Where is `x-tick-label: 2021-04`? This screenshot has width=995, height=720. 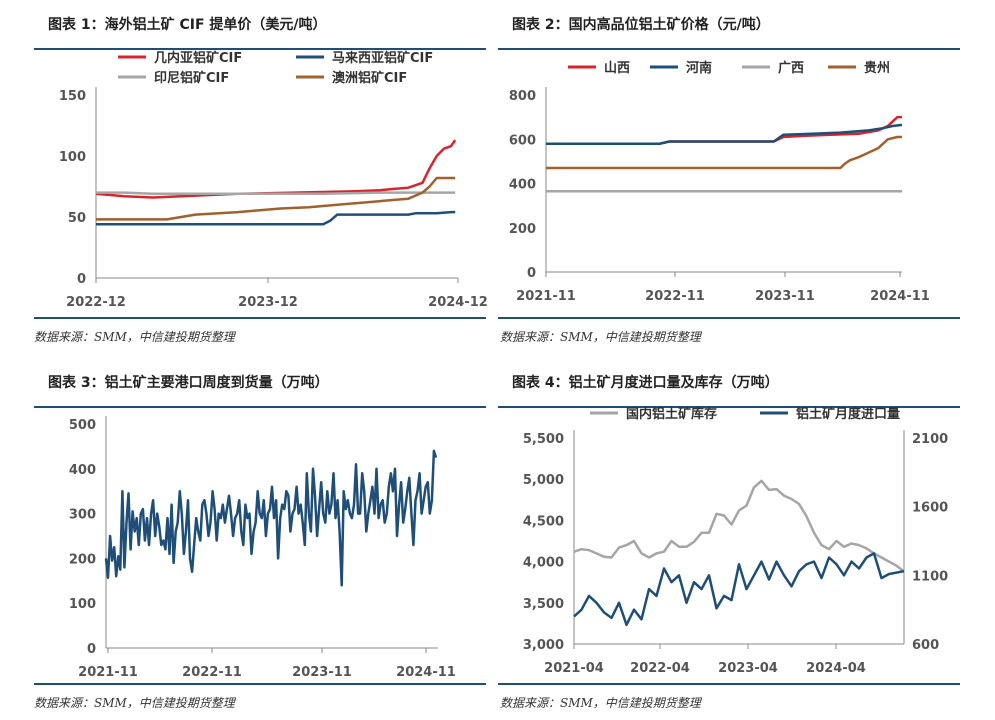 x-tick-label: 2021-04 is located at coordinates (574, 668).